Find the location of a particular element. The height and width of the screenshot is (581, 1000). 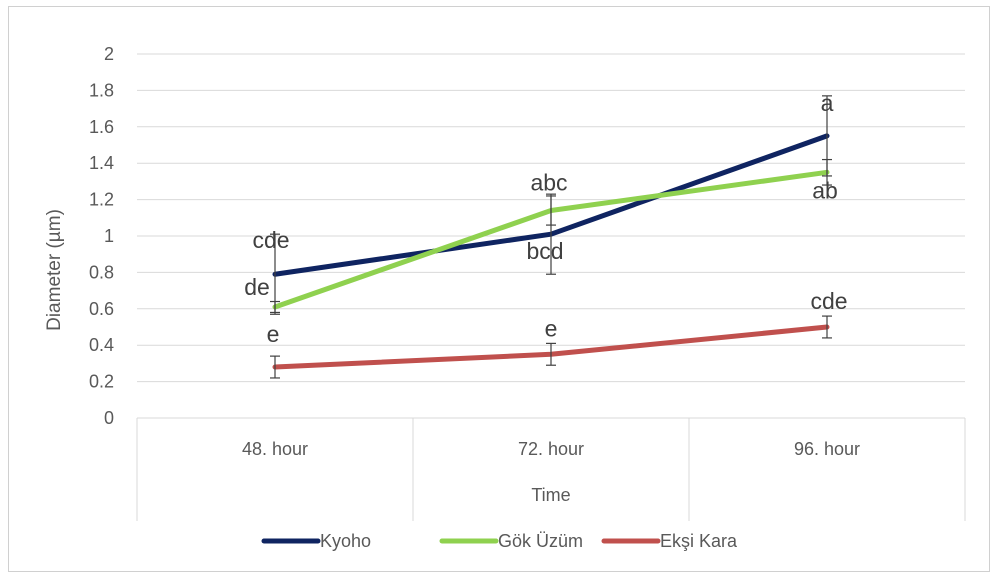

y-tick-label: 1.8 is located at coordinates (101, 90).